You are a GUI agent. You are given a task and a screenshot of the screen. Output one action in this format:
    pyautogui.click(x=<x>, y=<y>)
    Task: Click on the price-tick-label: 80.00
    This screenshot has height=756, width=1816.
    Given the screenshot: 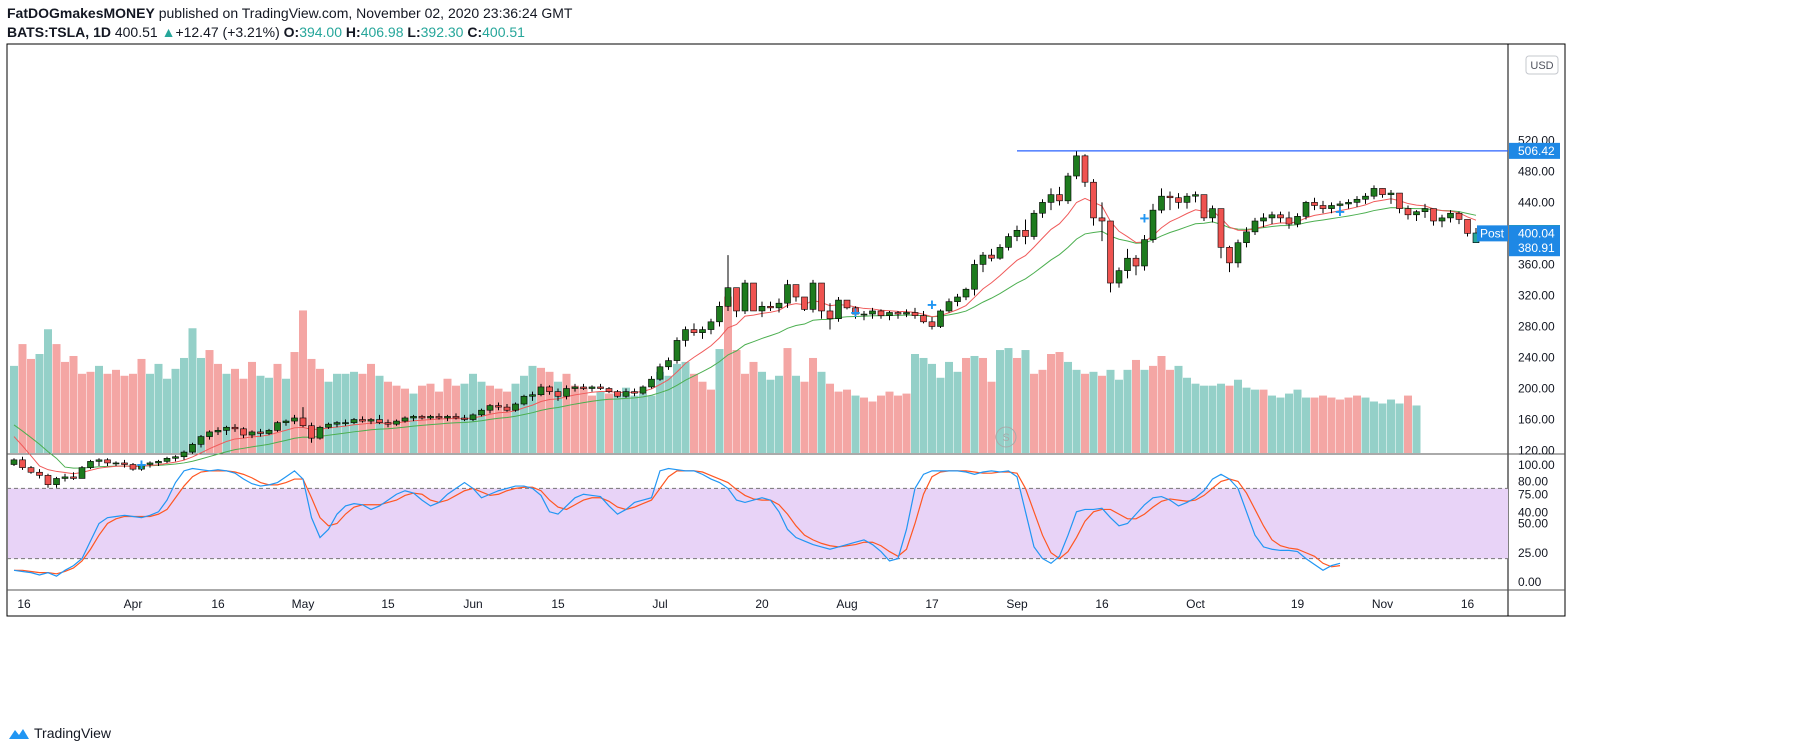 What is the action you would take?
    pyautogui.click(x=1533, y=482)
    